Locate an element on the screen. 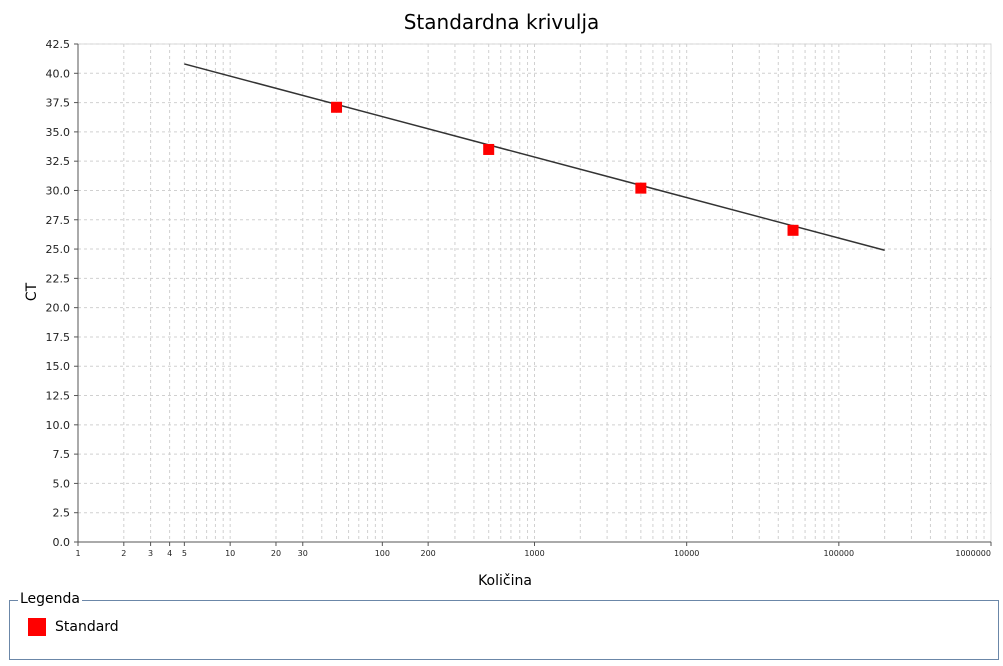 The width and height of the screenshot is (1003, 666). x-tick-label: 200 is located at coordinates (427, 553).